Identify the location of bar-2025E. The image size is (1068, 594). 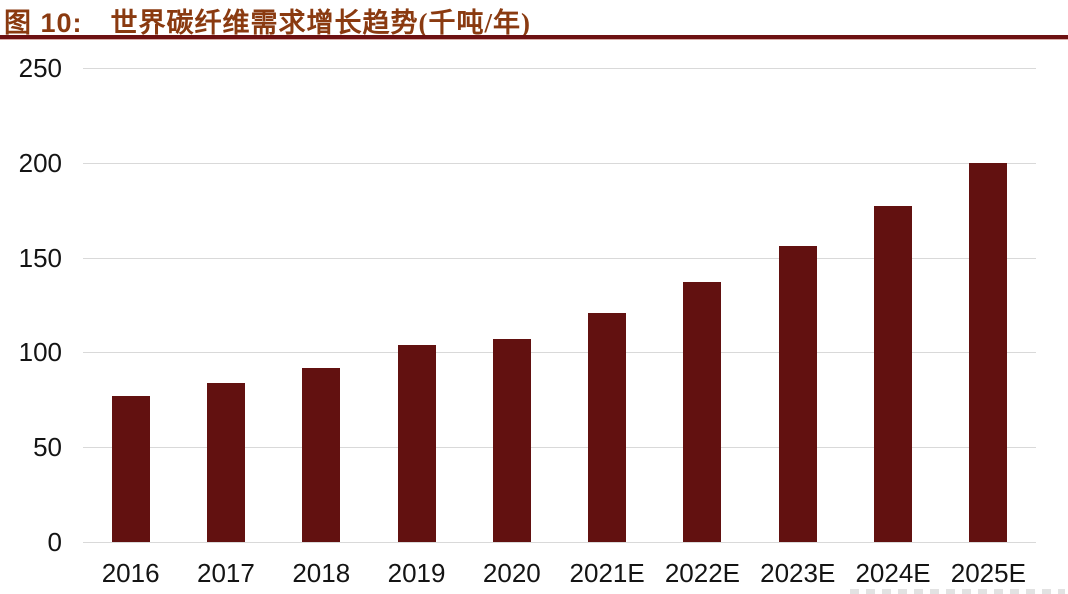
(988, 352).